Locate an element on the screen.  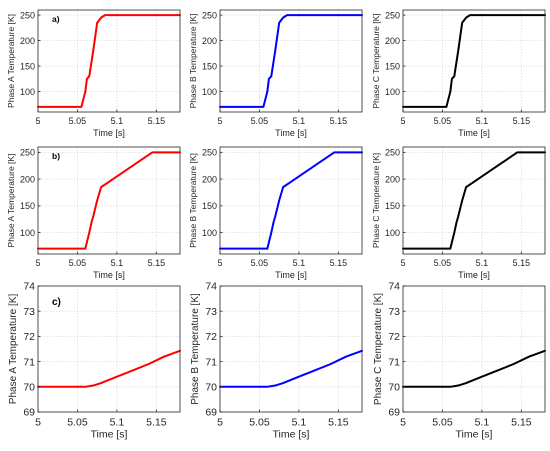
panel-marker: c) is located at coordinates (56, 302).